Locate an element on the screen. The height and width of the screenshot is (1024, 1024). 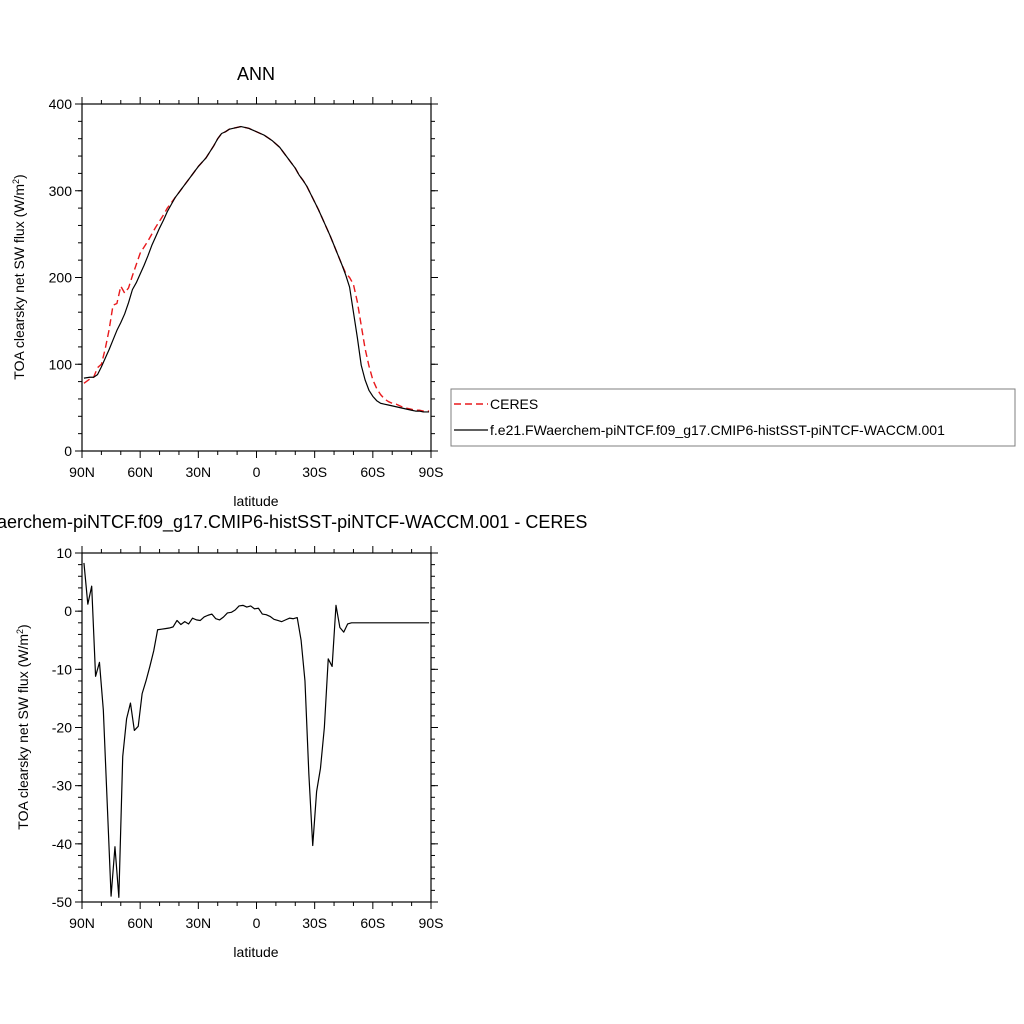
y-tick-label: -20 is located at coordinates (62, 728).